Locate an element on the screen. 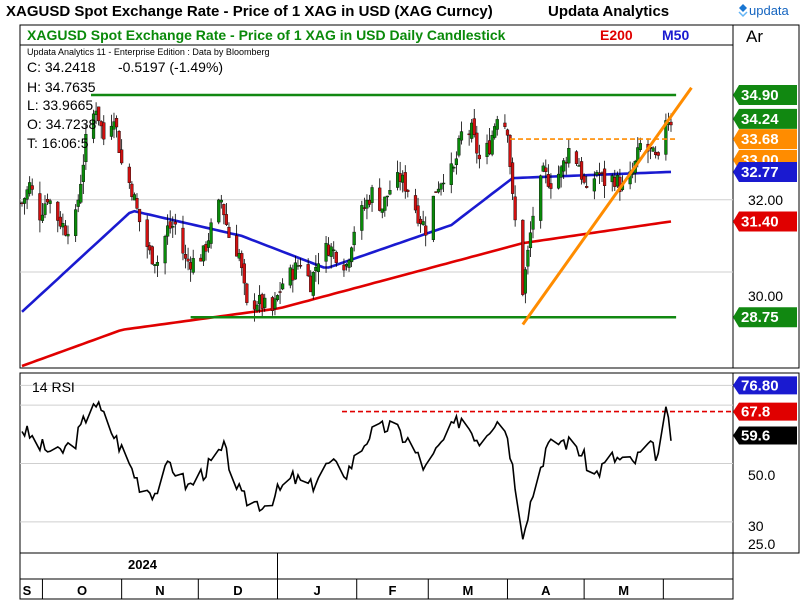  price-tag-label: 34.90 is located at coordinates (760, 95).